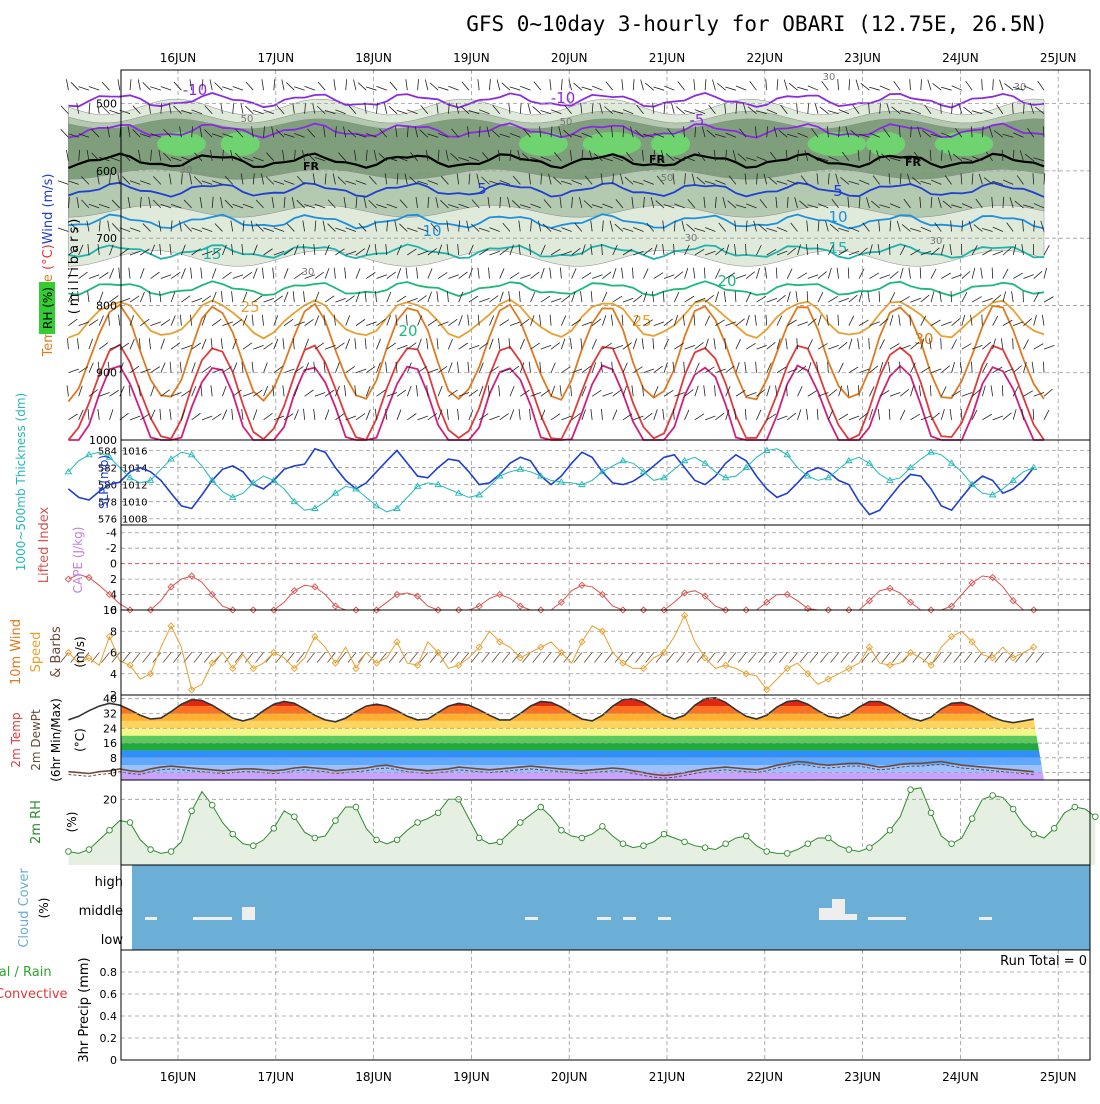 The width and height of the screenshot is (1100, 1104). What do you see at coordinates (80, 740) in the screenshot?
I see `temp-ylabel-text: (°C)` at bounding box center [80, 740].